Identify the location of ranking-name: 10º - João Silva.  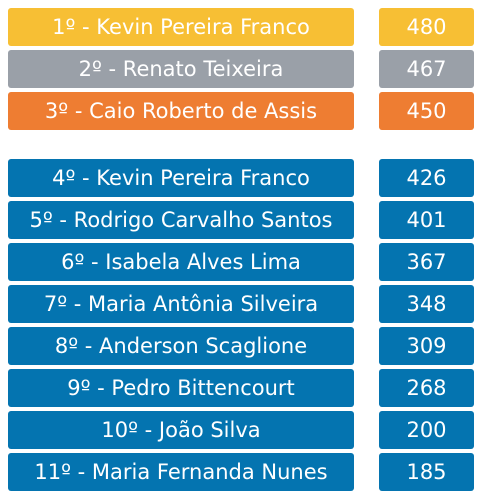
(181, 430).